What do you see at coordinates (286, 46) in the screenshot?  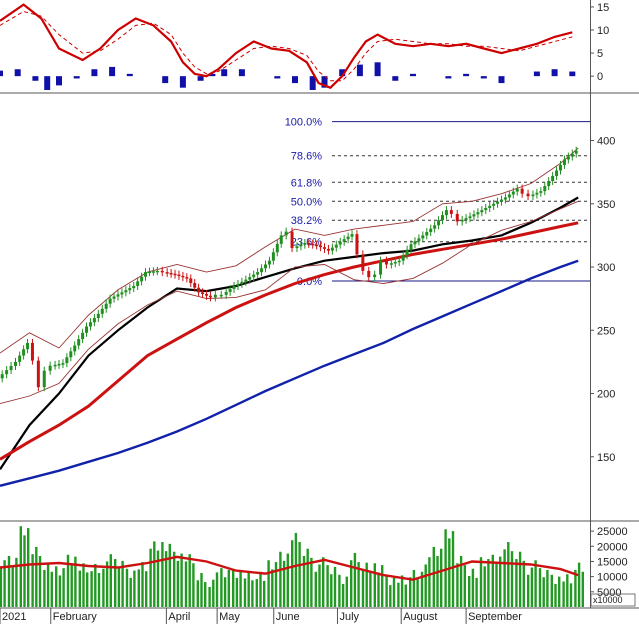 I see `signal-line` at bounding box center [286, 46].